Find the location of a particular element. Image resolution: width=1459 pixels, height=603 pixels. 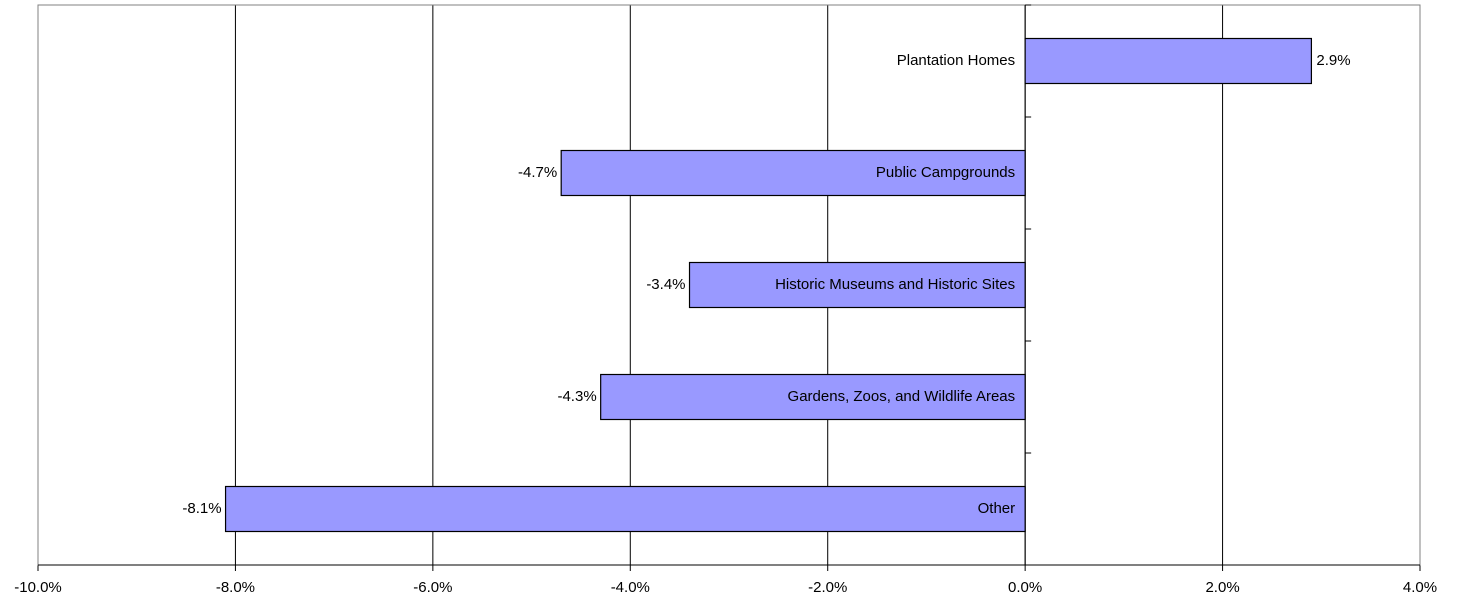

value-label: -8.1% is located at coordinates (201, 508).